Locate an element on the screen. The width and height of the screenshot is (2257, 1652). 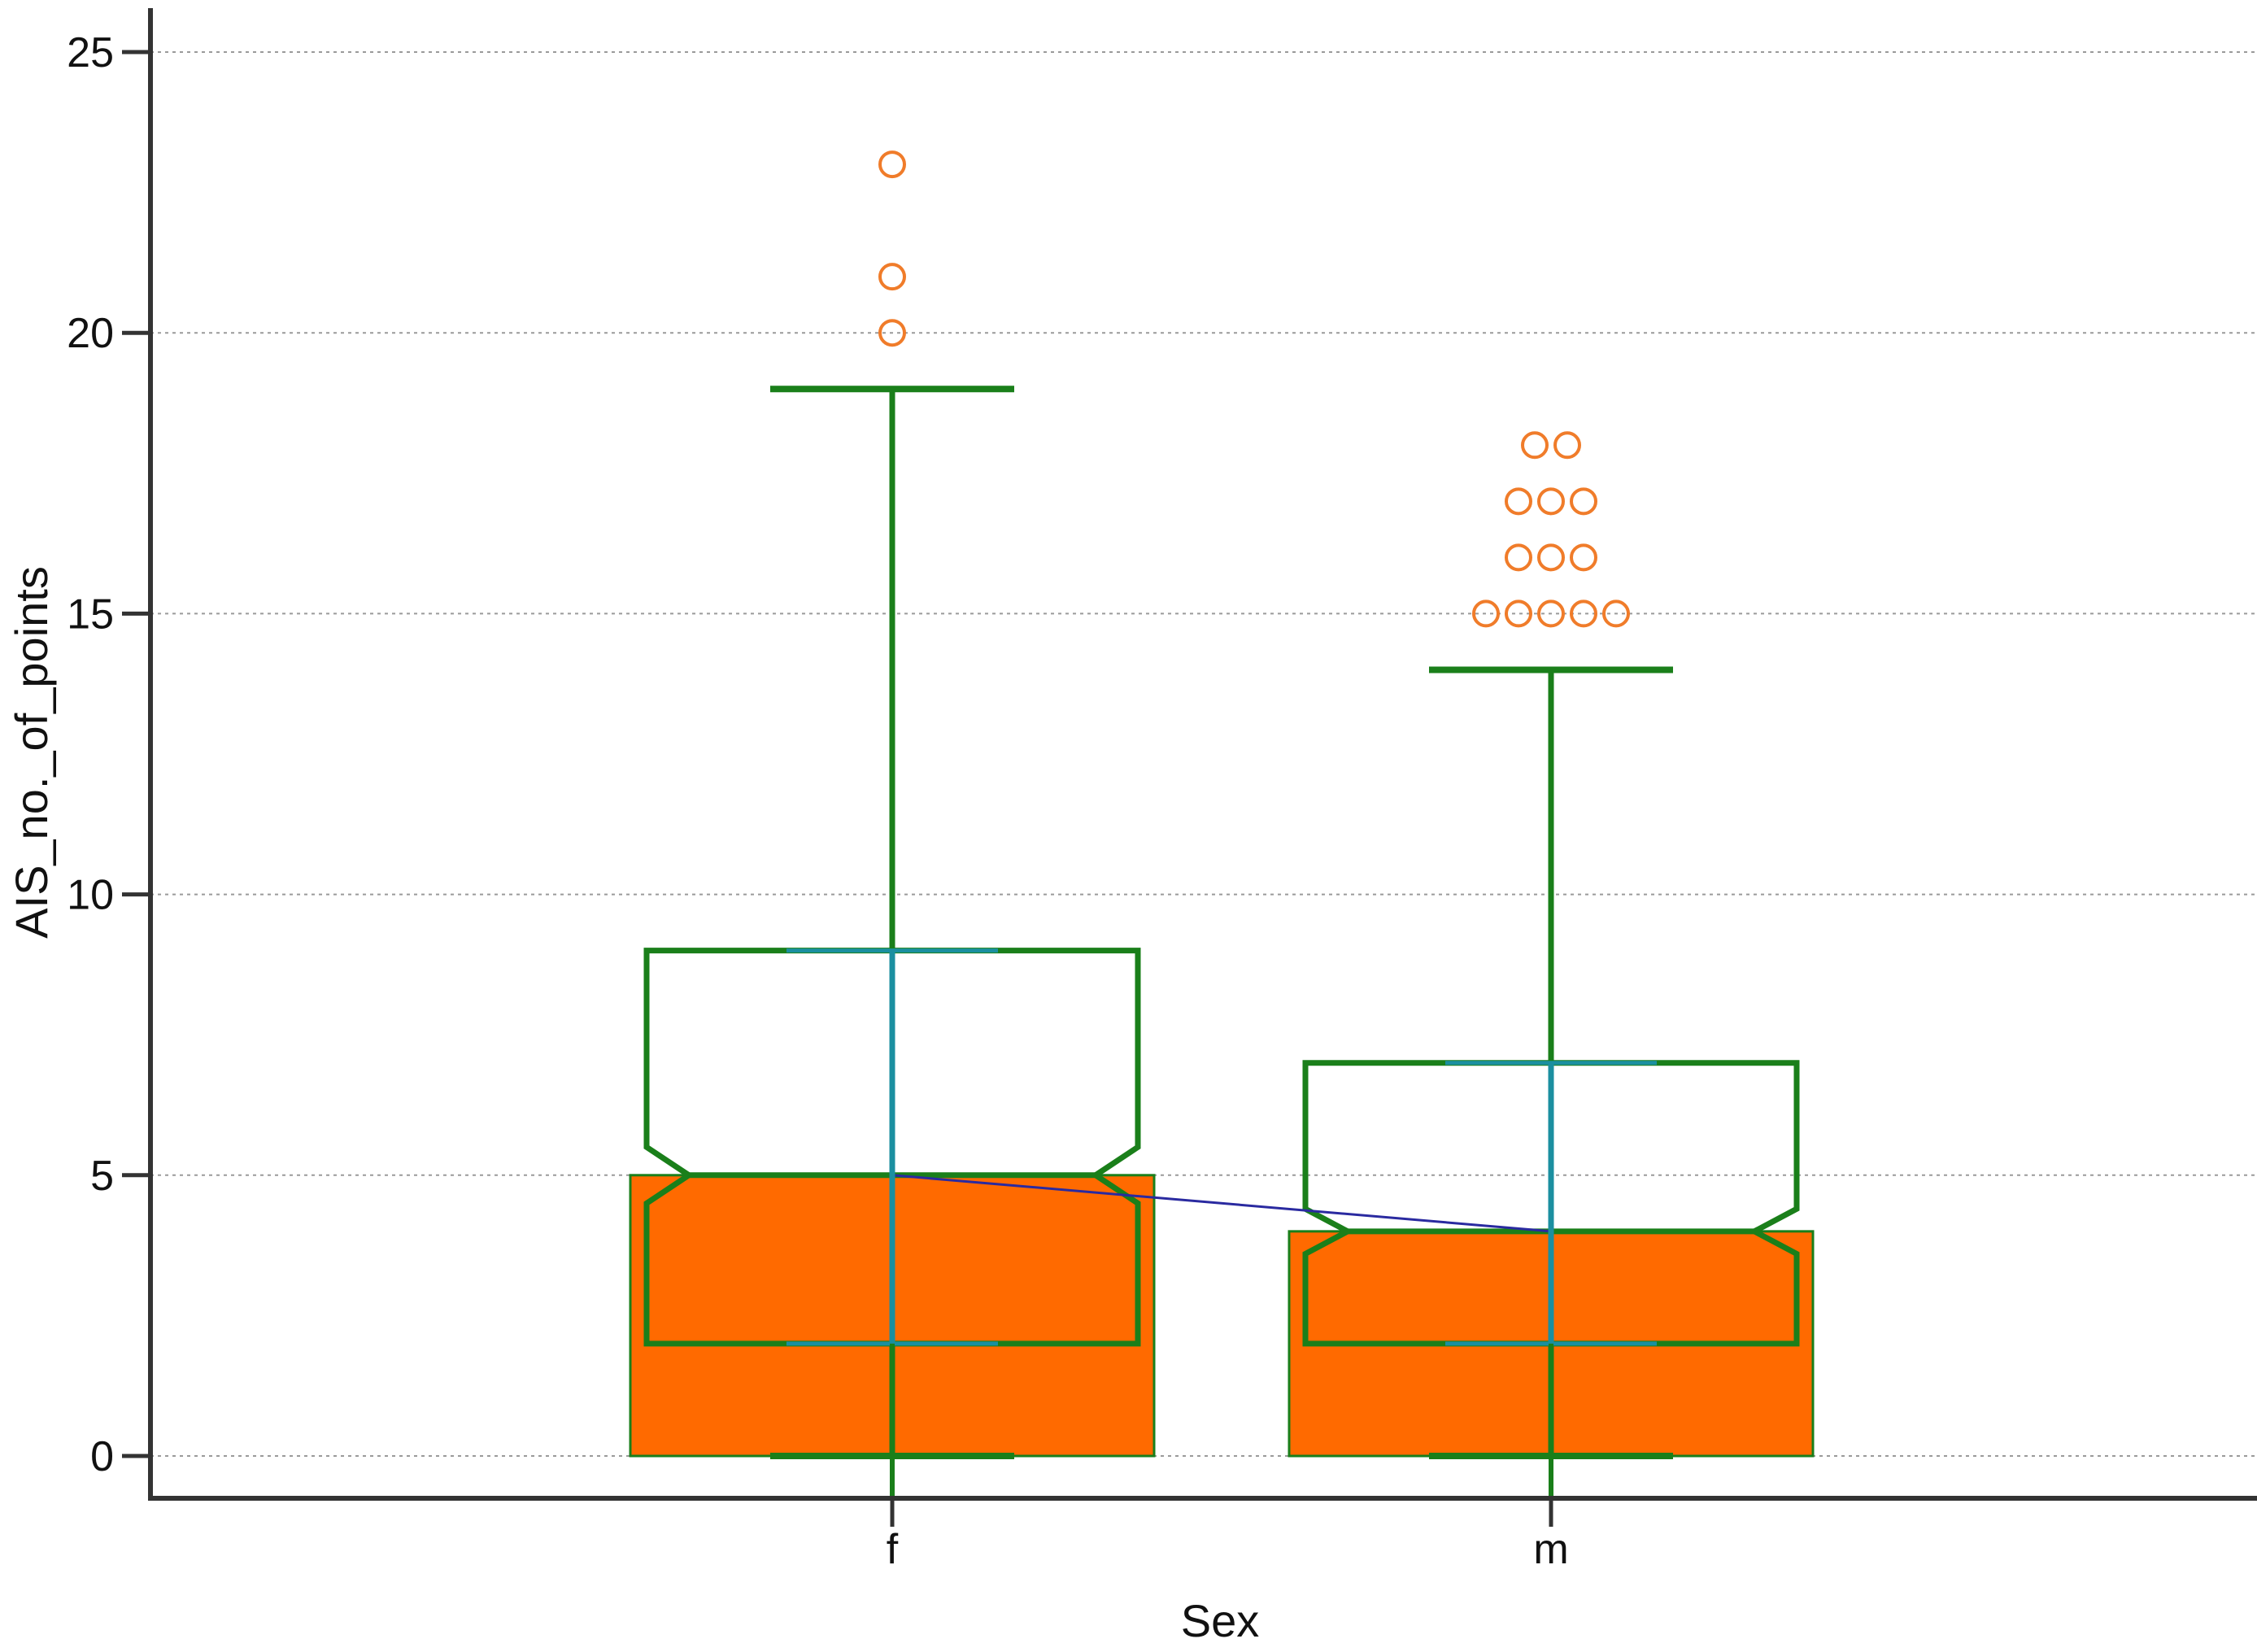
median-connector is located at coordinates (1221, 1203).